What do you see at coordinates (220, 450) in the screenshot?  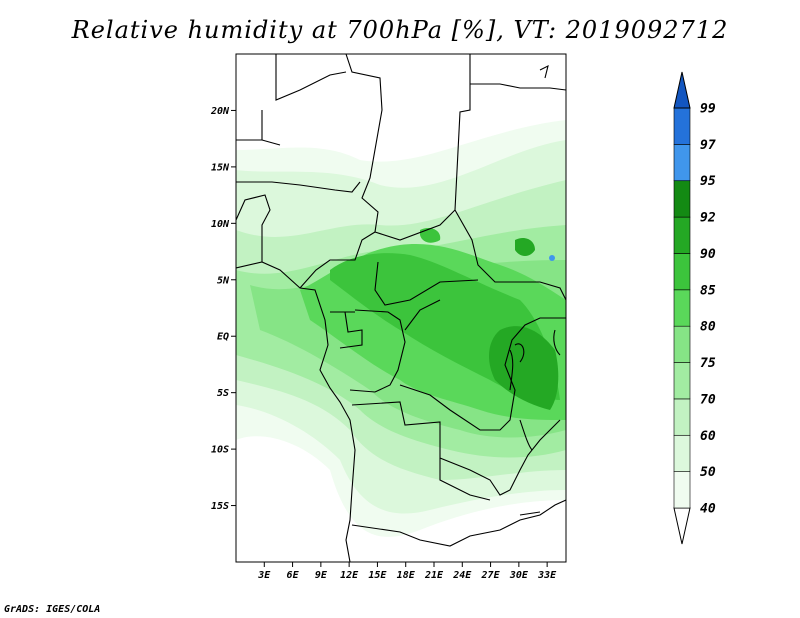 I see `lat-tick-label: 10S` at bounding box center [220, 450].